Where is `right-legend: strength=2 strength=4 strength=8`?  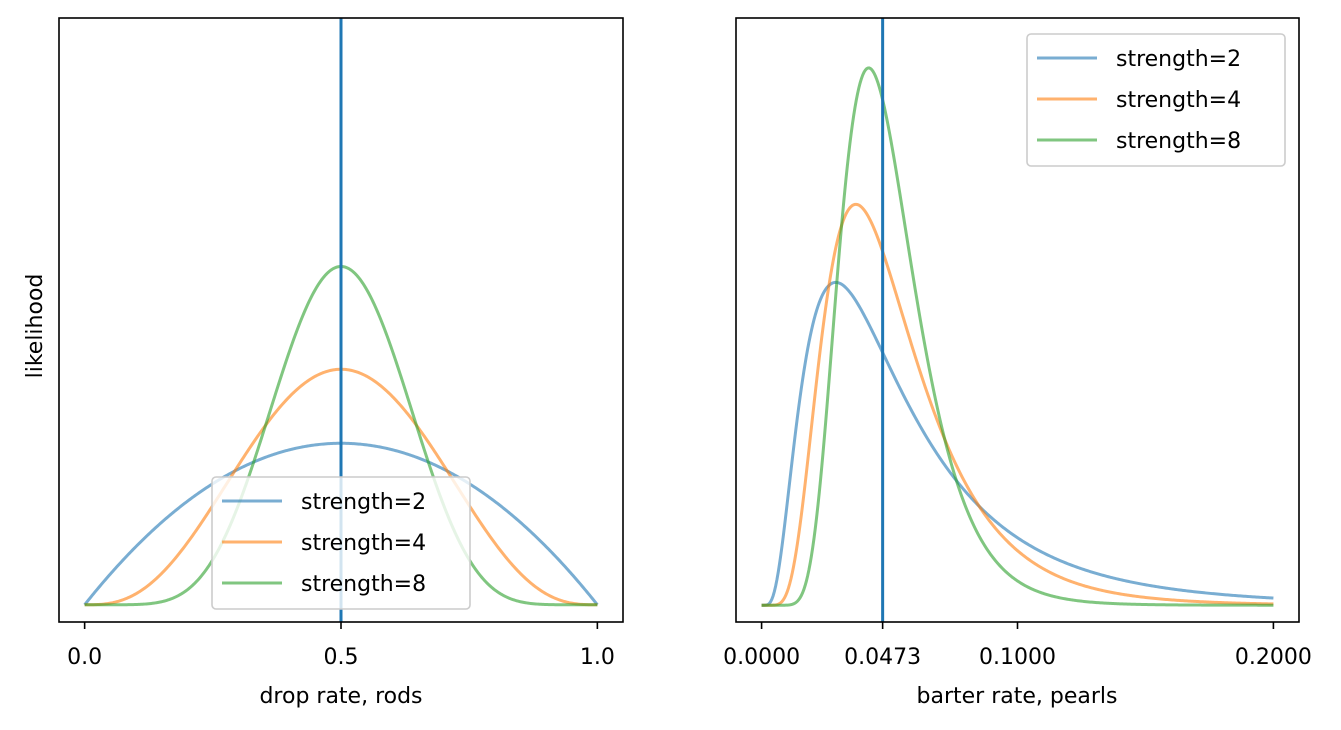
right-legend: strength=2 strength=4 strength=8 is located at coordinates (1156, 100).